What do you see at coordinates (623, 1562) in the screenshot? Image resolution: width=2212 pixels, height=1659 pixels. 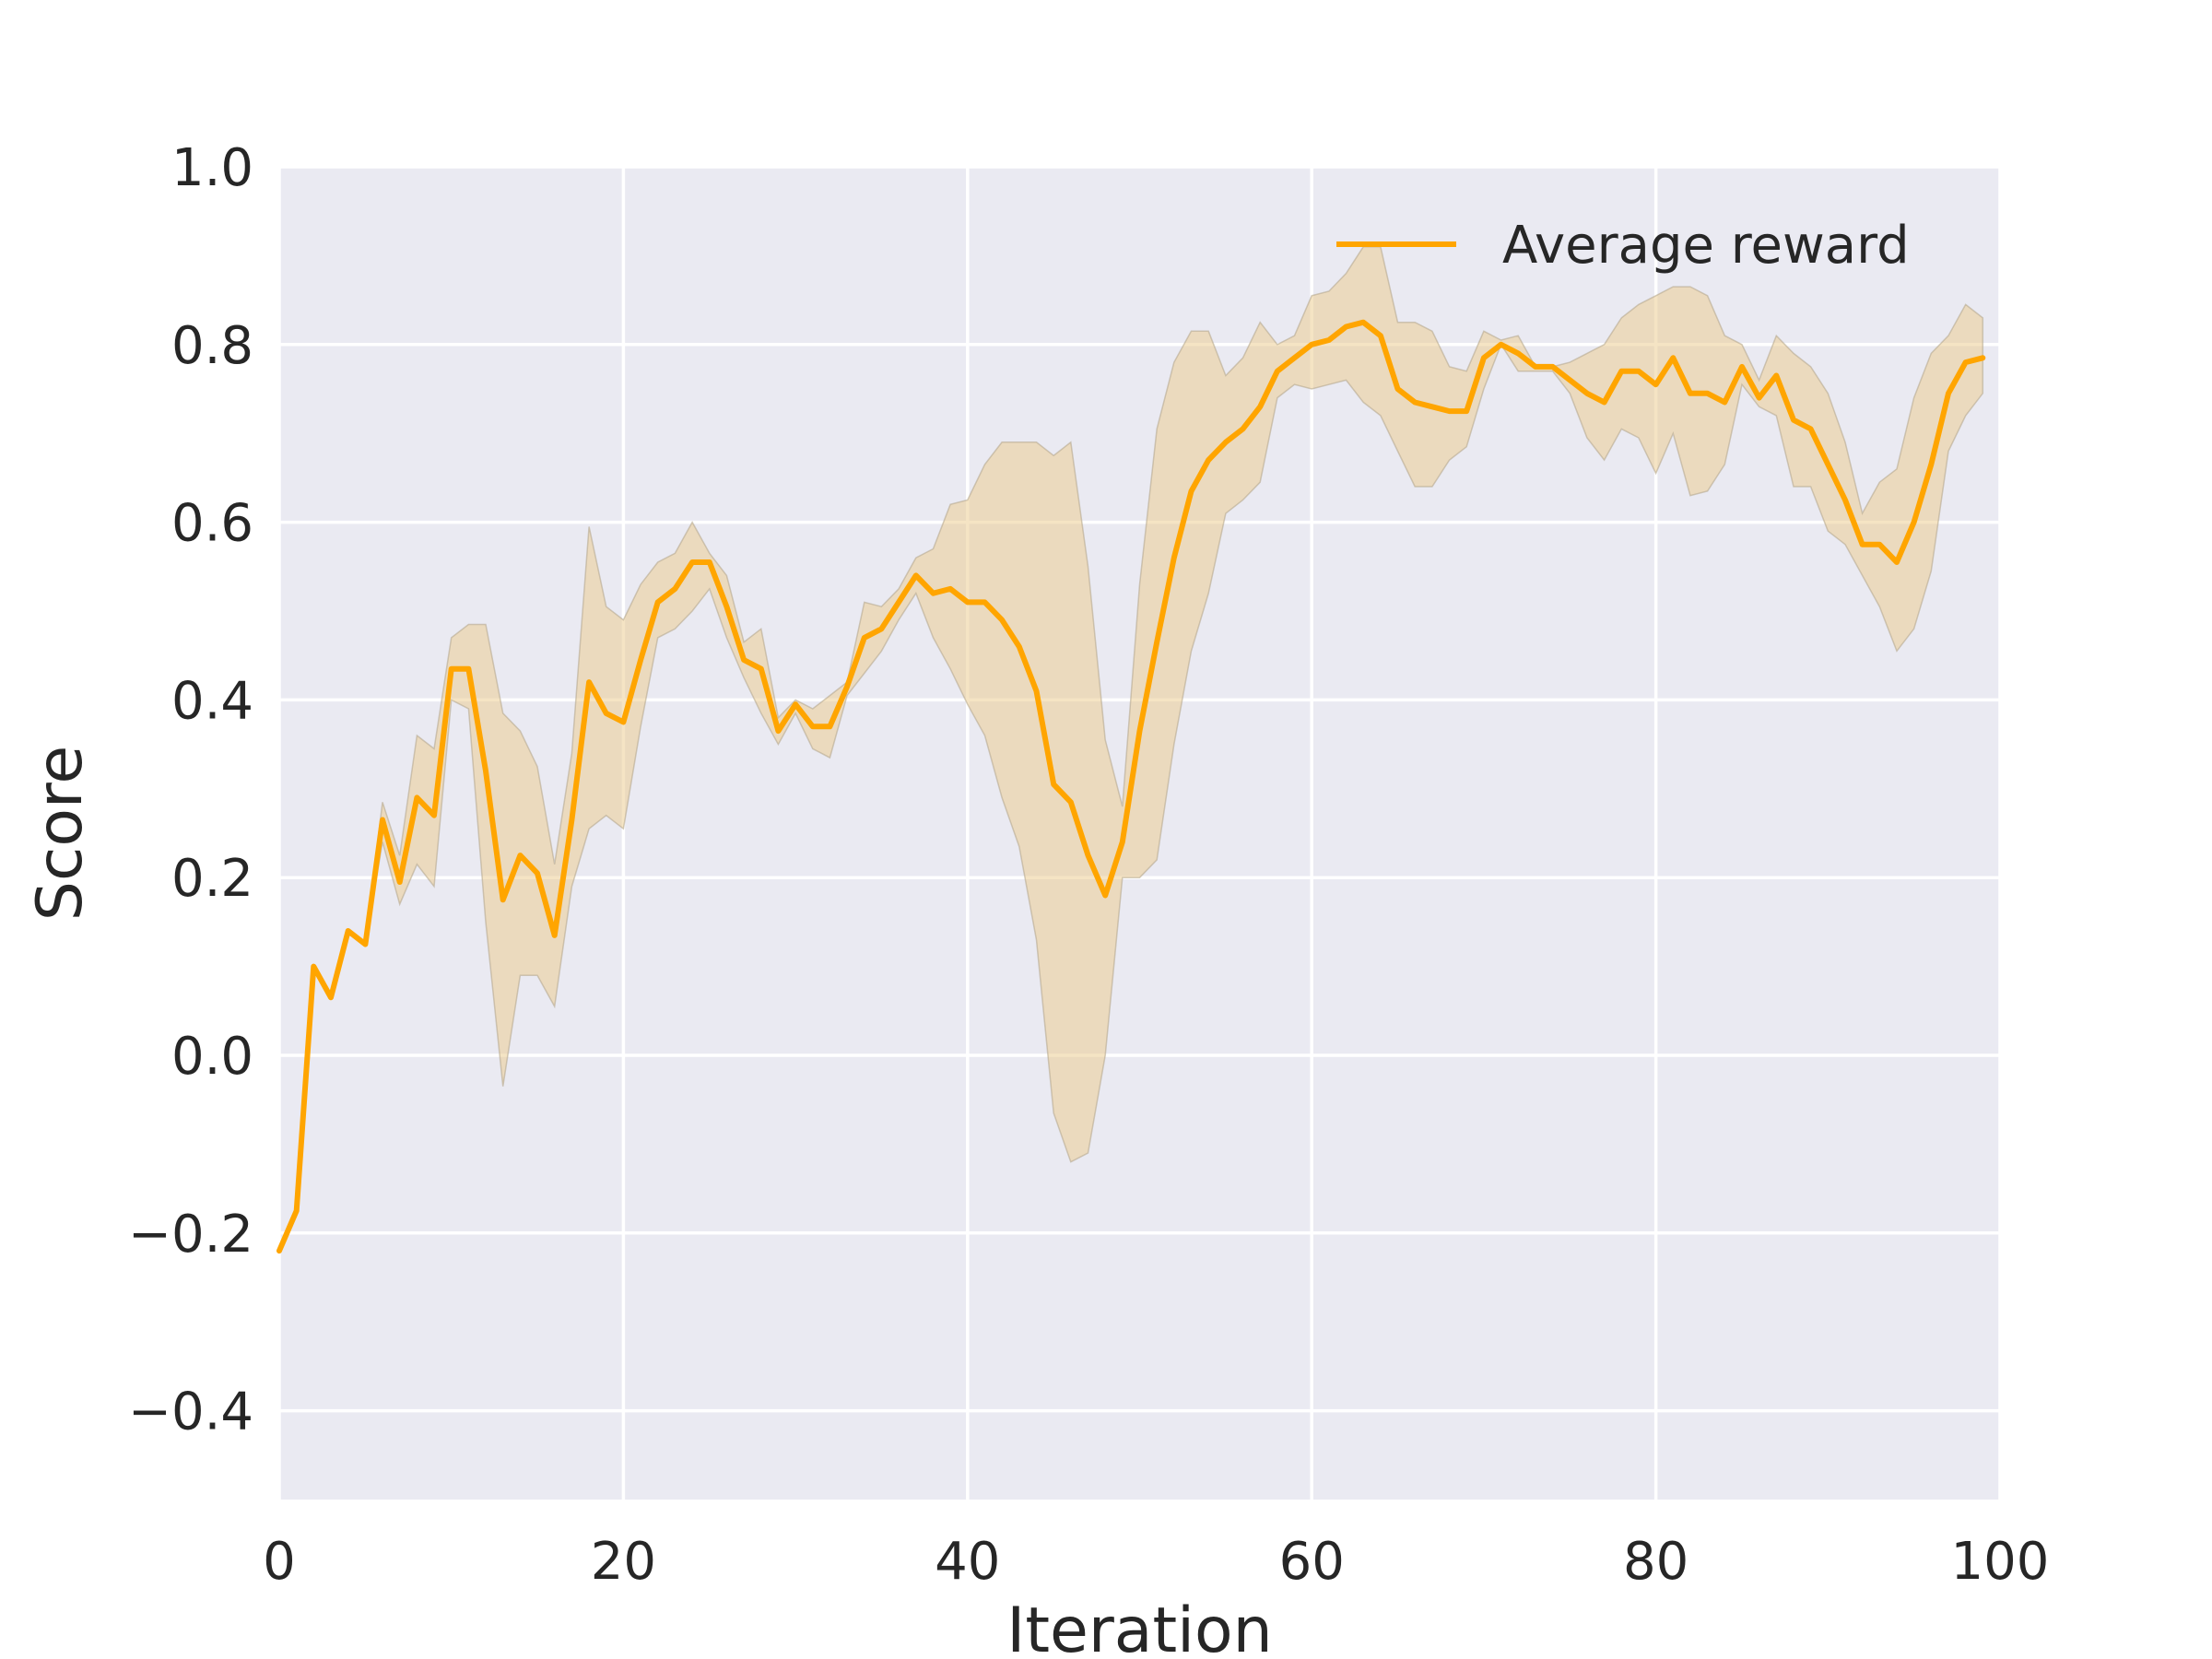 I see `x-tick-label: 20` at bounding box center [623, 1562].